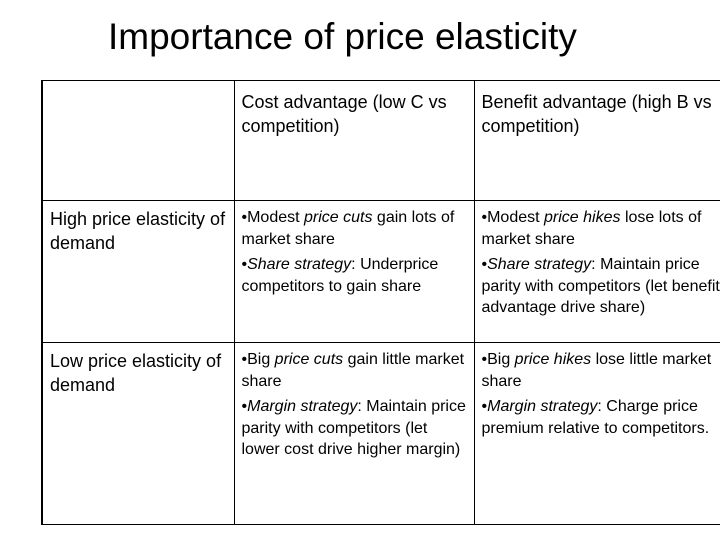 The image size is (720, 540). I want to click on text-run: lose little market share, so click(596, 370).